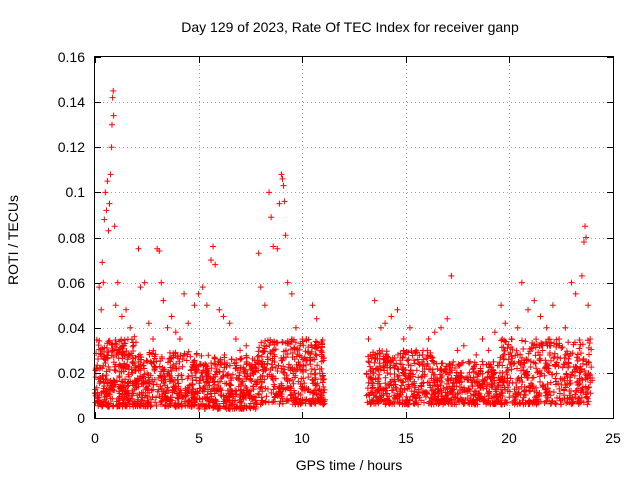 The width and height of the screenshot is (640, 480). Describe the element at coordinates (71, 102) in the screenshot. I see `y-tick-label: 0.14` at that location.